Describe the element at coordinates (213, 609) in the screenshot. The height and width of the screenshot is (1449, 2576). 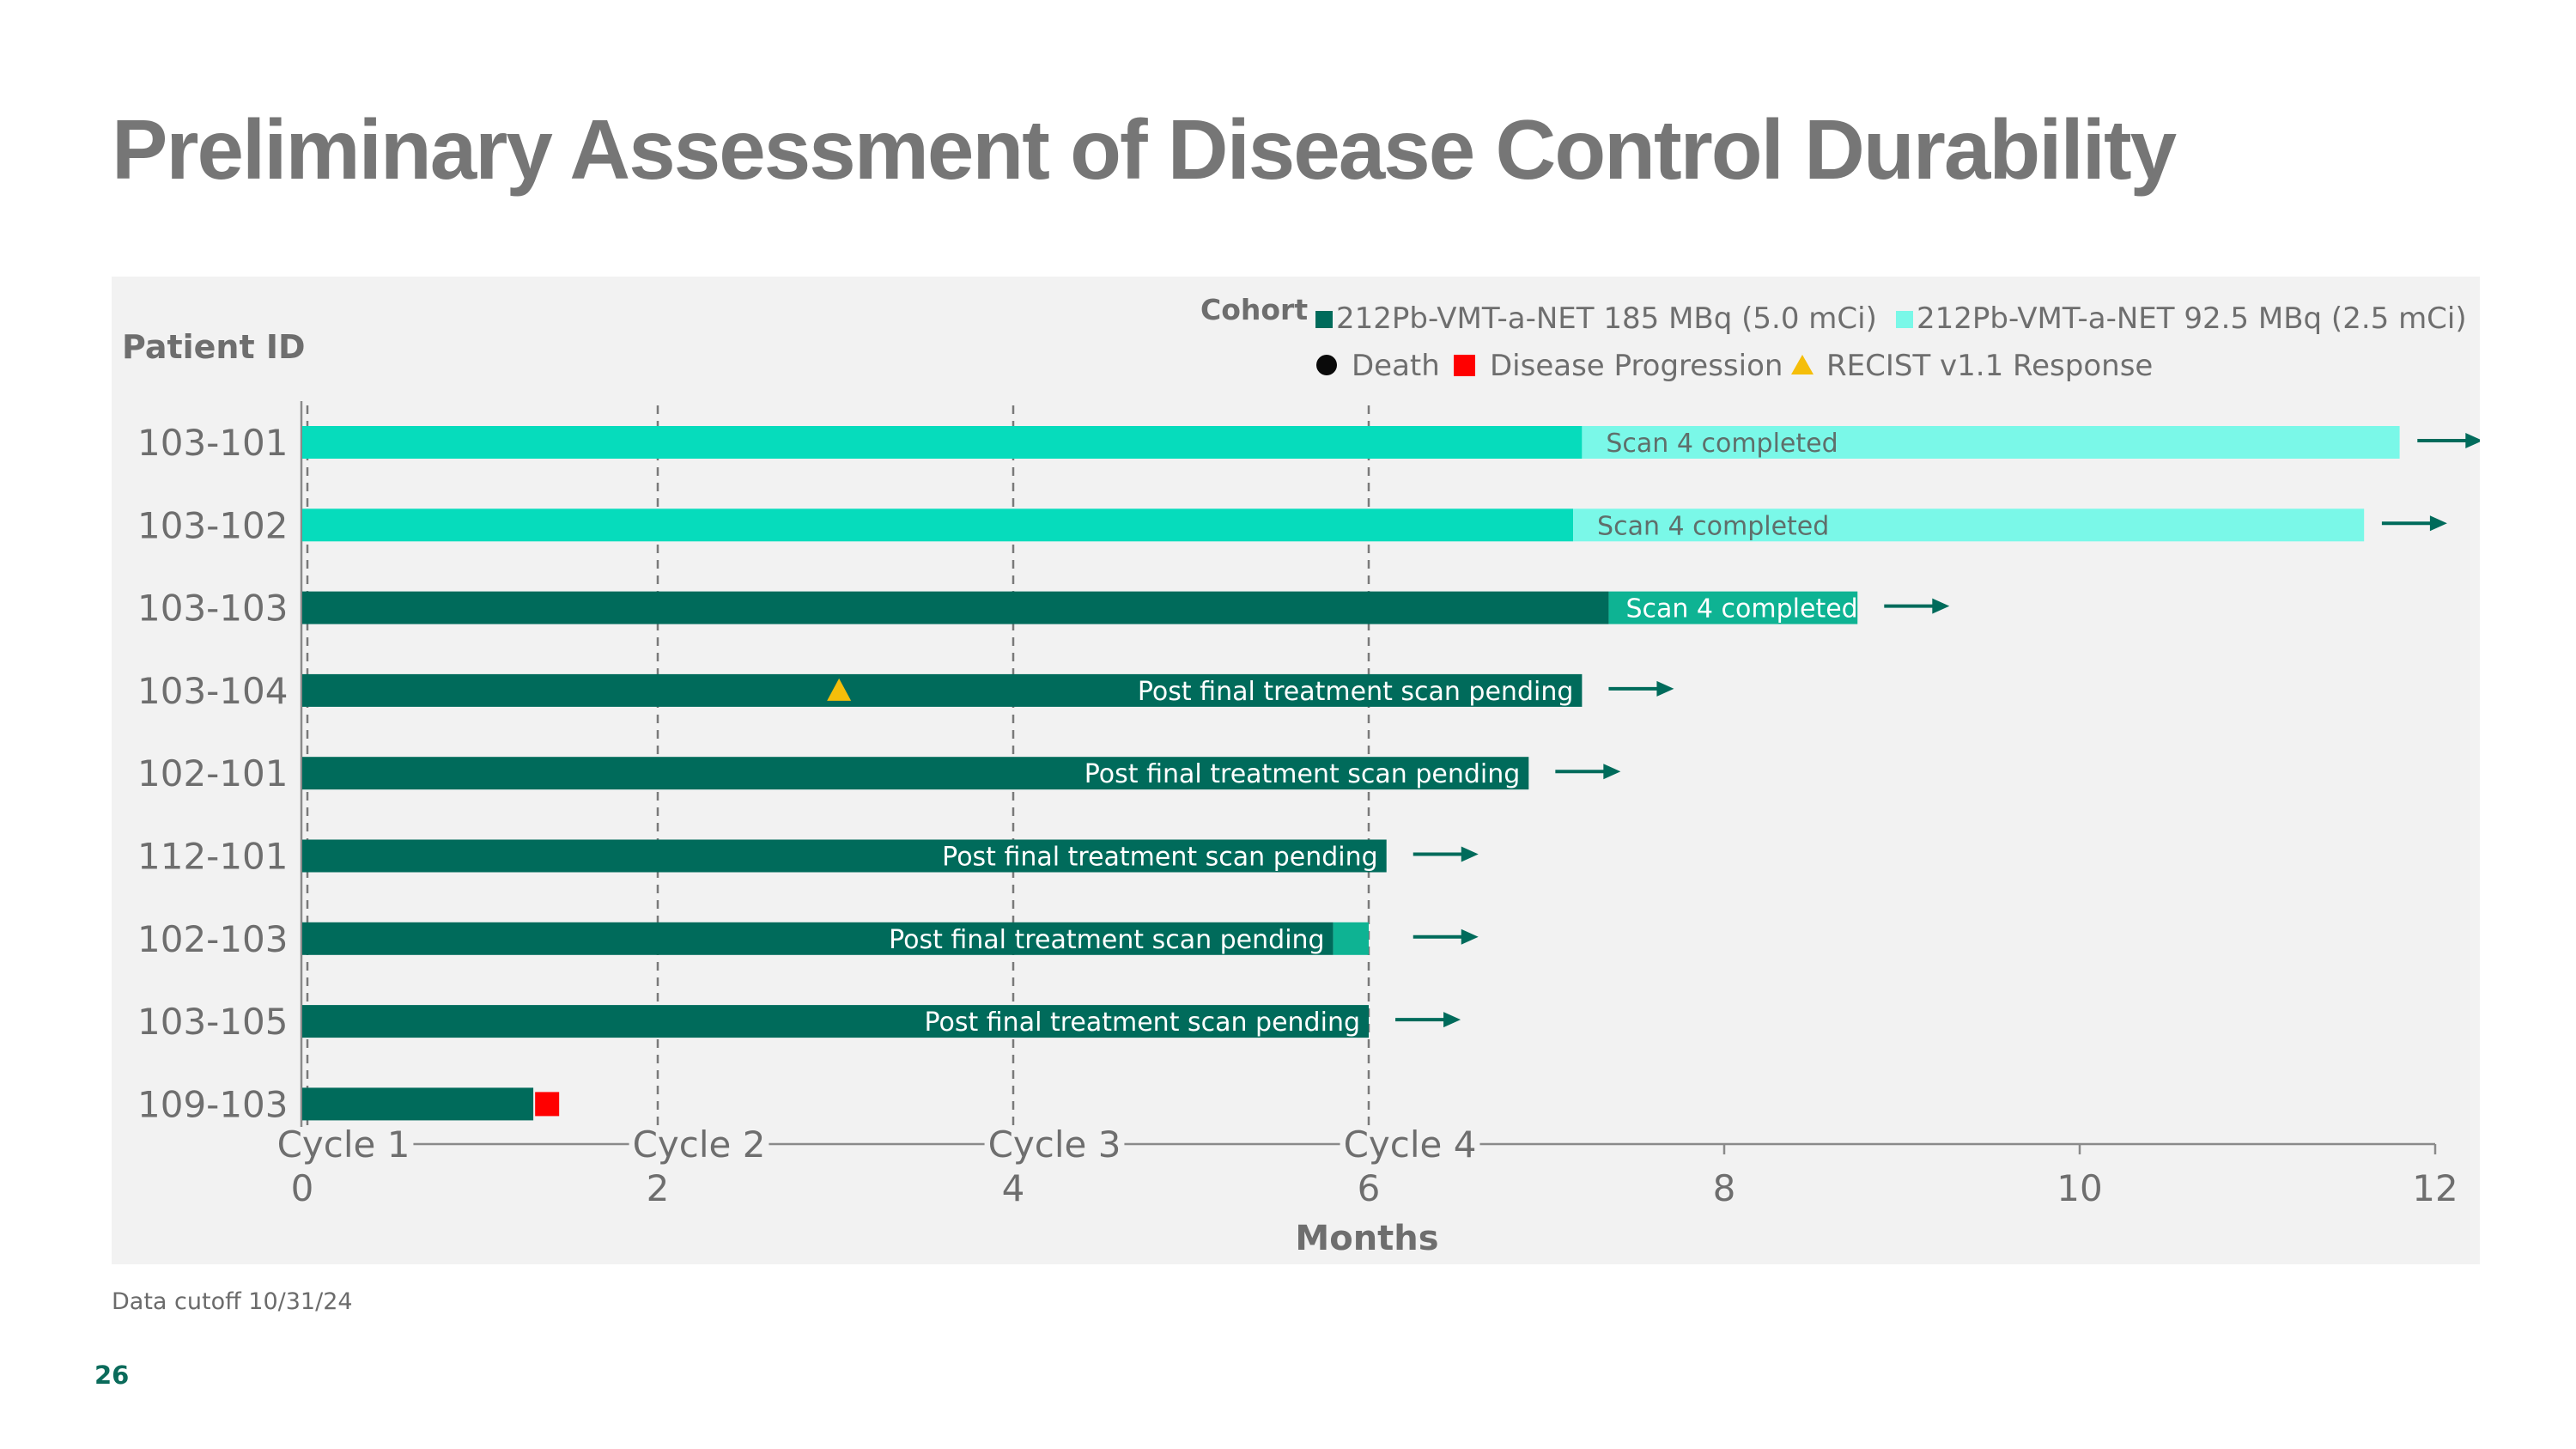
I see `patient-id-label: 103-103` at that location.